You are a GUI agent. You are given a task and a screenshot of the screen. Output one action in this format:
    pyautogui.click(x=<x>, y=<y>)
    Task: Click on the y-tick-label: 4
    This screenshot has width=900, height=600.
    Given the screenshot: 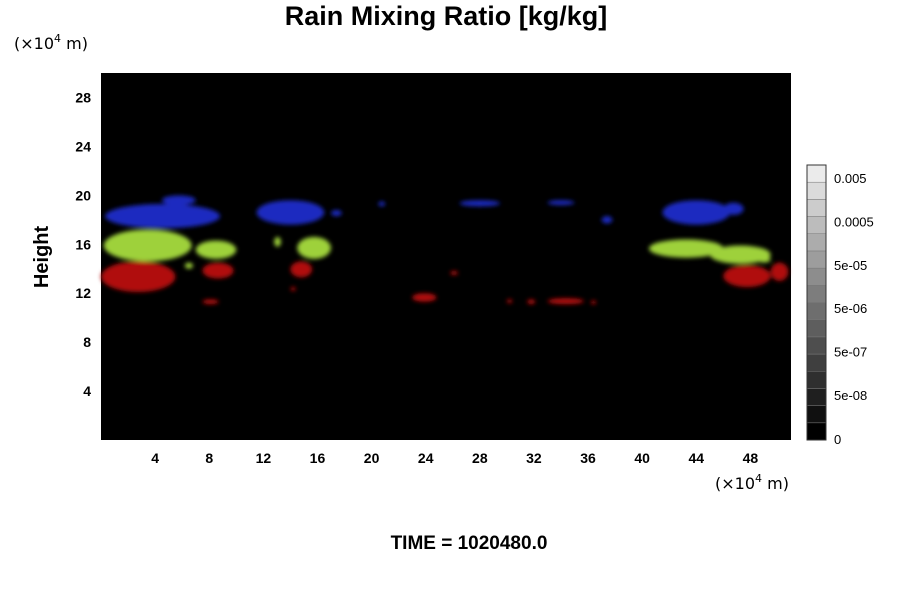 What is the action you would take?
    pyautogui.click(x=87, y=391)
    